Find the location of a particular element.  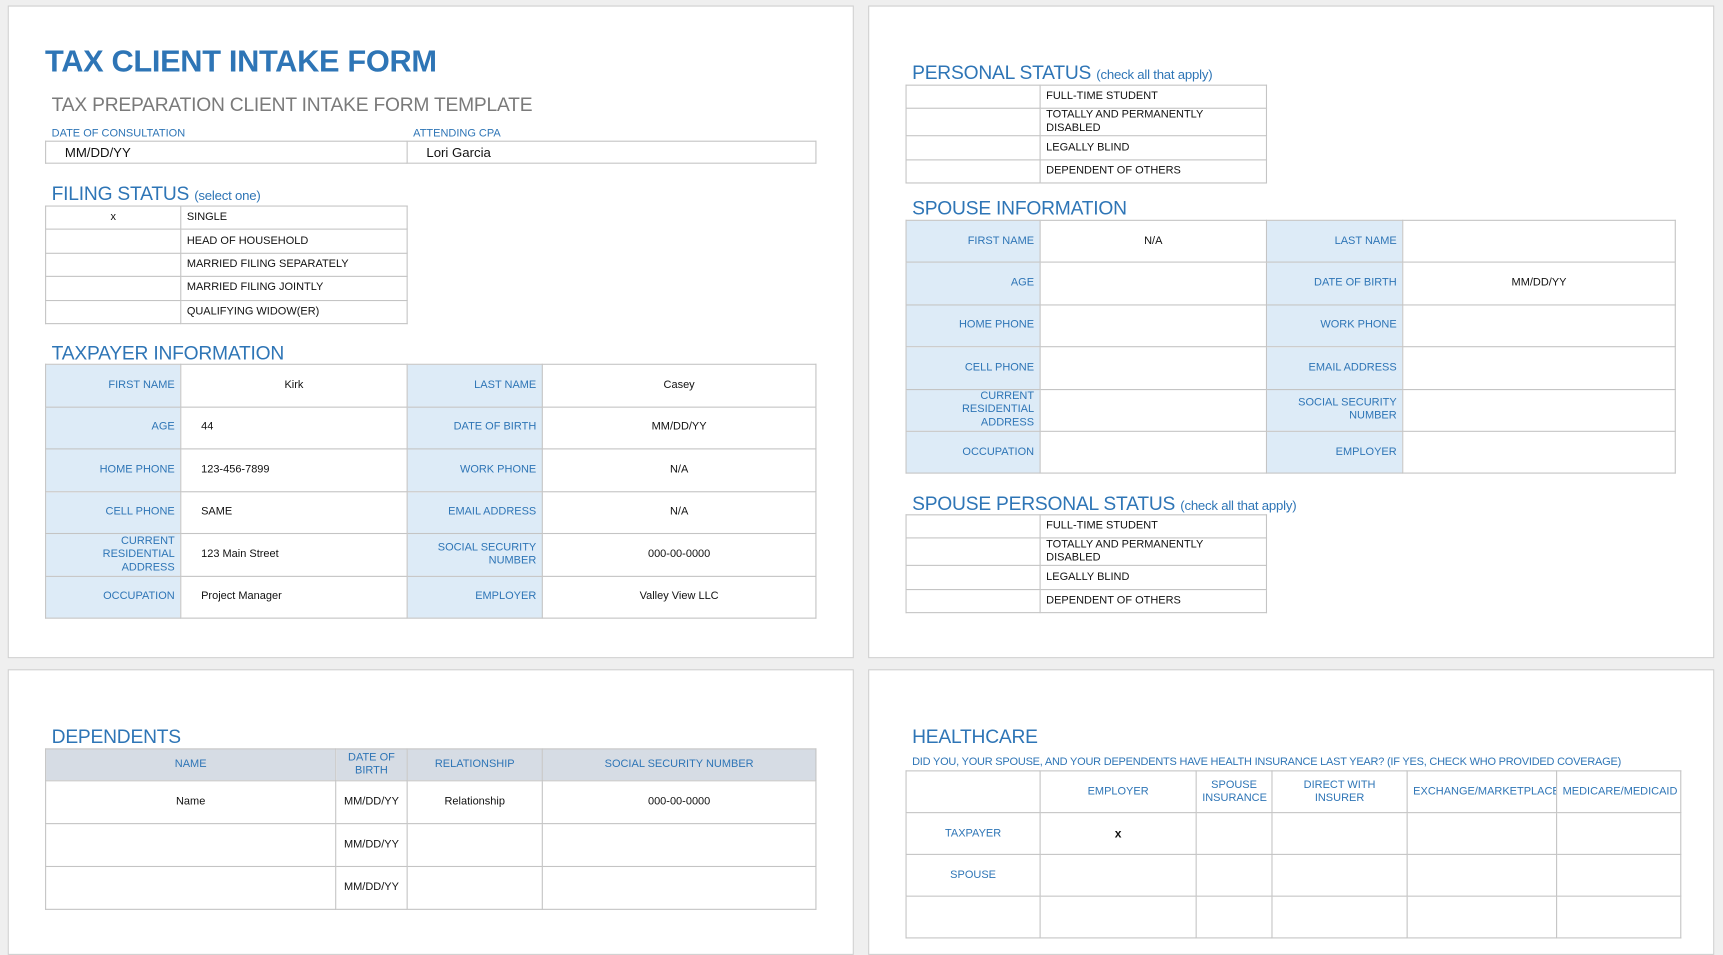

field-value: 44 is located at coordinates (294, 428).